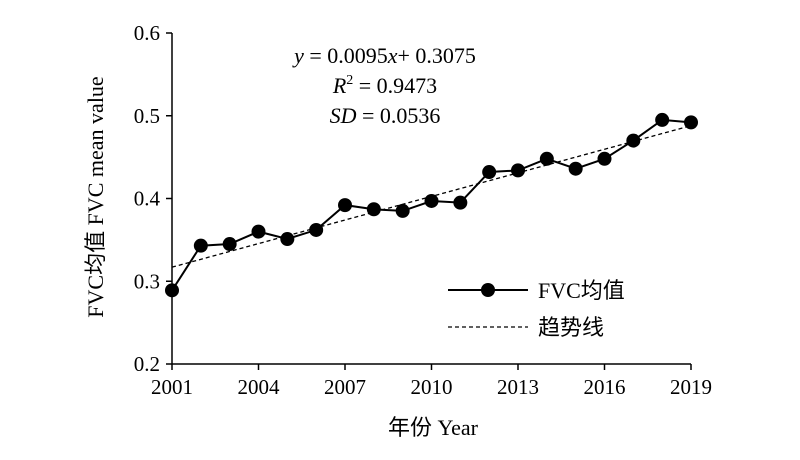 This screenshot has height=460, width=800. Describe the element at coordinates (147, 364) in the screenshot. I see `y-tick-label: 0.2` at that location.